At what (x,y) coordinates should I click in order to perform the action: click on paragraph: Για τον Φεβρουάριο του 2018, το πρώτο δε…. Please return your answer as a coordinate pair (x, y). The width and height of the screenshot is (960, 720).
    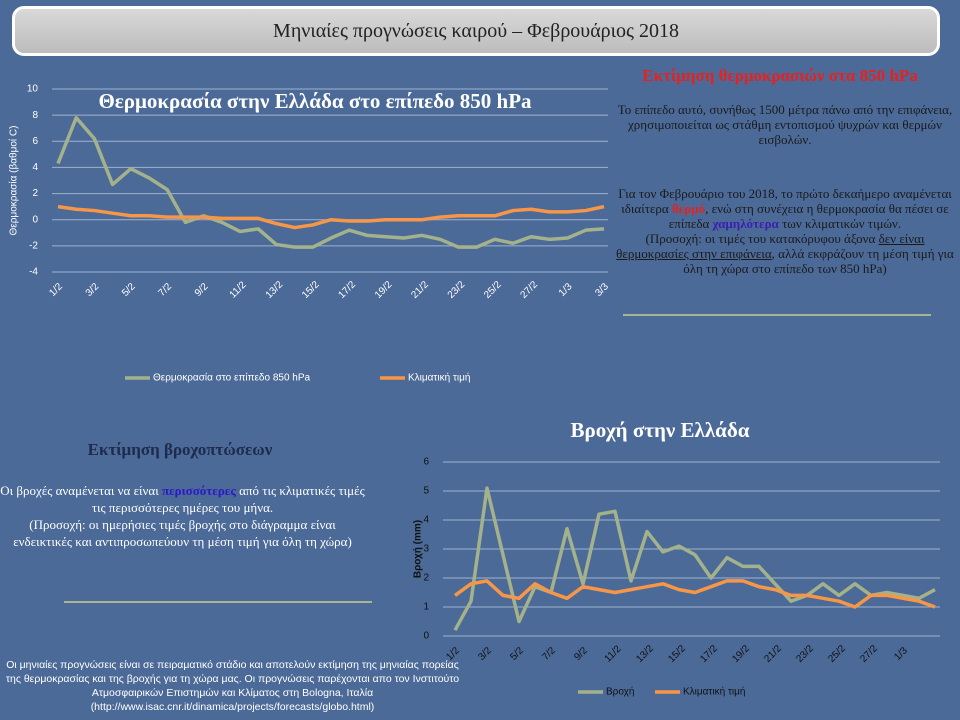
    Looking at the image, I should click on (785, 231).